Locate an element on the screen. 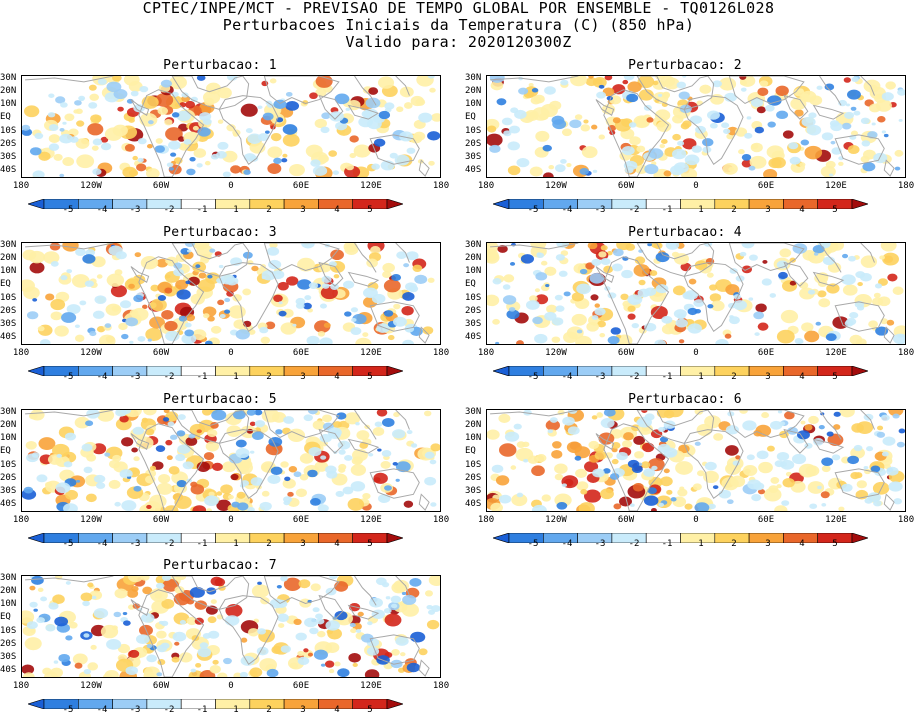  panel-title: Perturbacao: 6 is located at coordinates (685, 399).